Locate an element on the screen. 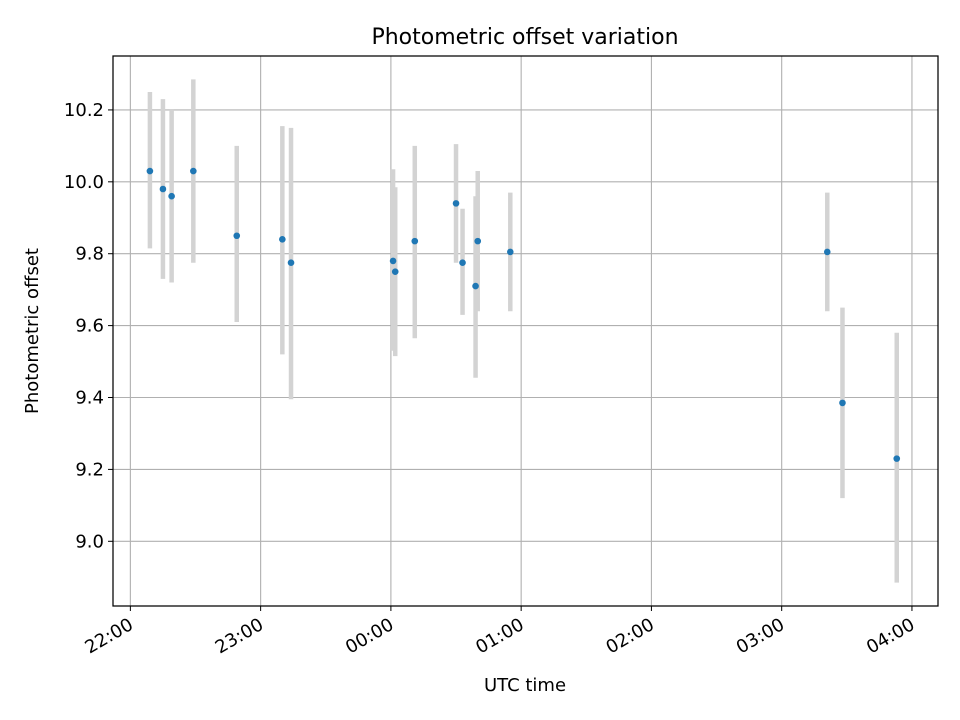  y-tick-label: 9.6 is located at coordinates (89, 326).